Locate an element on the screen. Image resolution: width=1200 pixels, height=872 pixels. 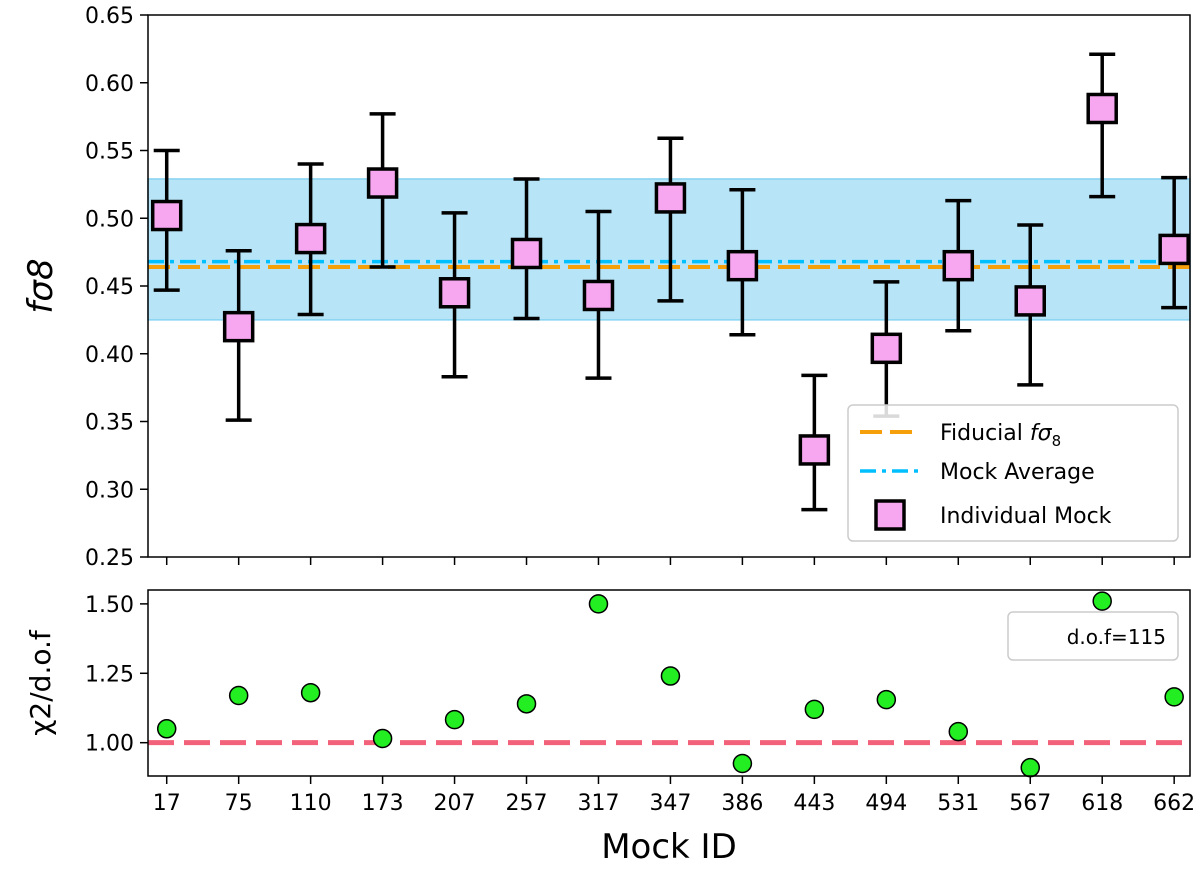
y-tick-label: 0.50 is located at coordinates (109, 219).